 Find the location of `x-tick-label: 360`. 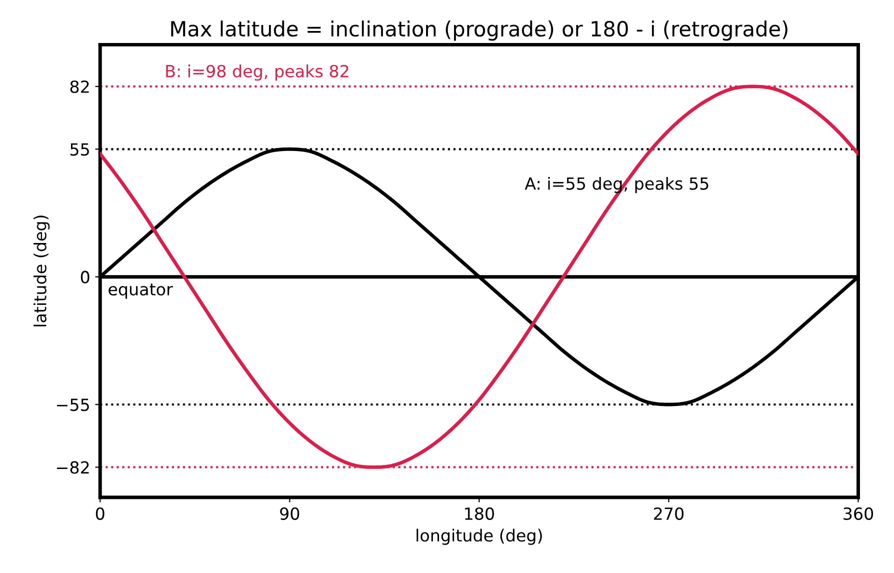

x-tick-label: 360 is located at coordinates (859, 513).